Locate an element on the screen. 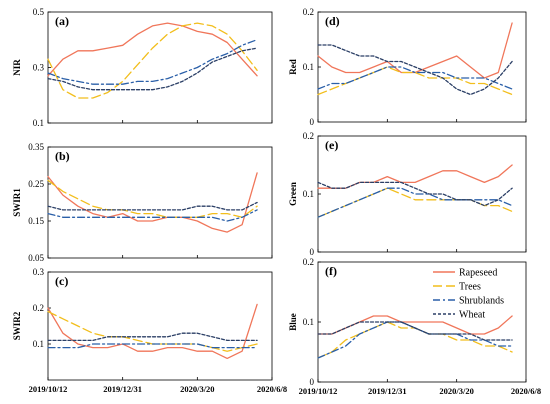 This screenshot has width=550, height=404. panel-d: 0 0.1 0.2 Red (d) is located at coordinates (407, 67).